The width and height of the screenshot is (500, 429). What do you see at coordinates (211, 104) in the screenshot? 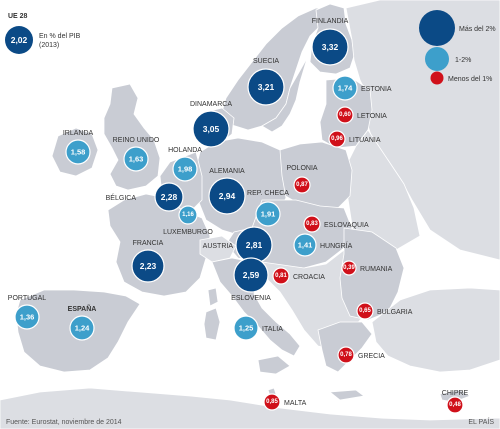
I see `label-dinamarca: DINAMARCA` at bounding box center [211, 104].